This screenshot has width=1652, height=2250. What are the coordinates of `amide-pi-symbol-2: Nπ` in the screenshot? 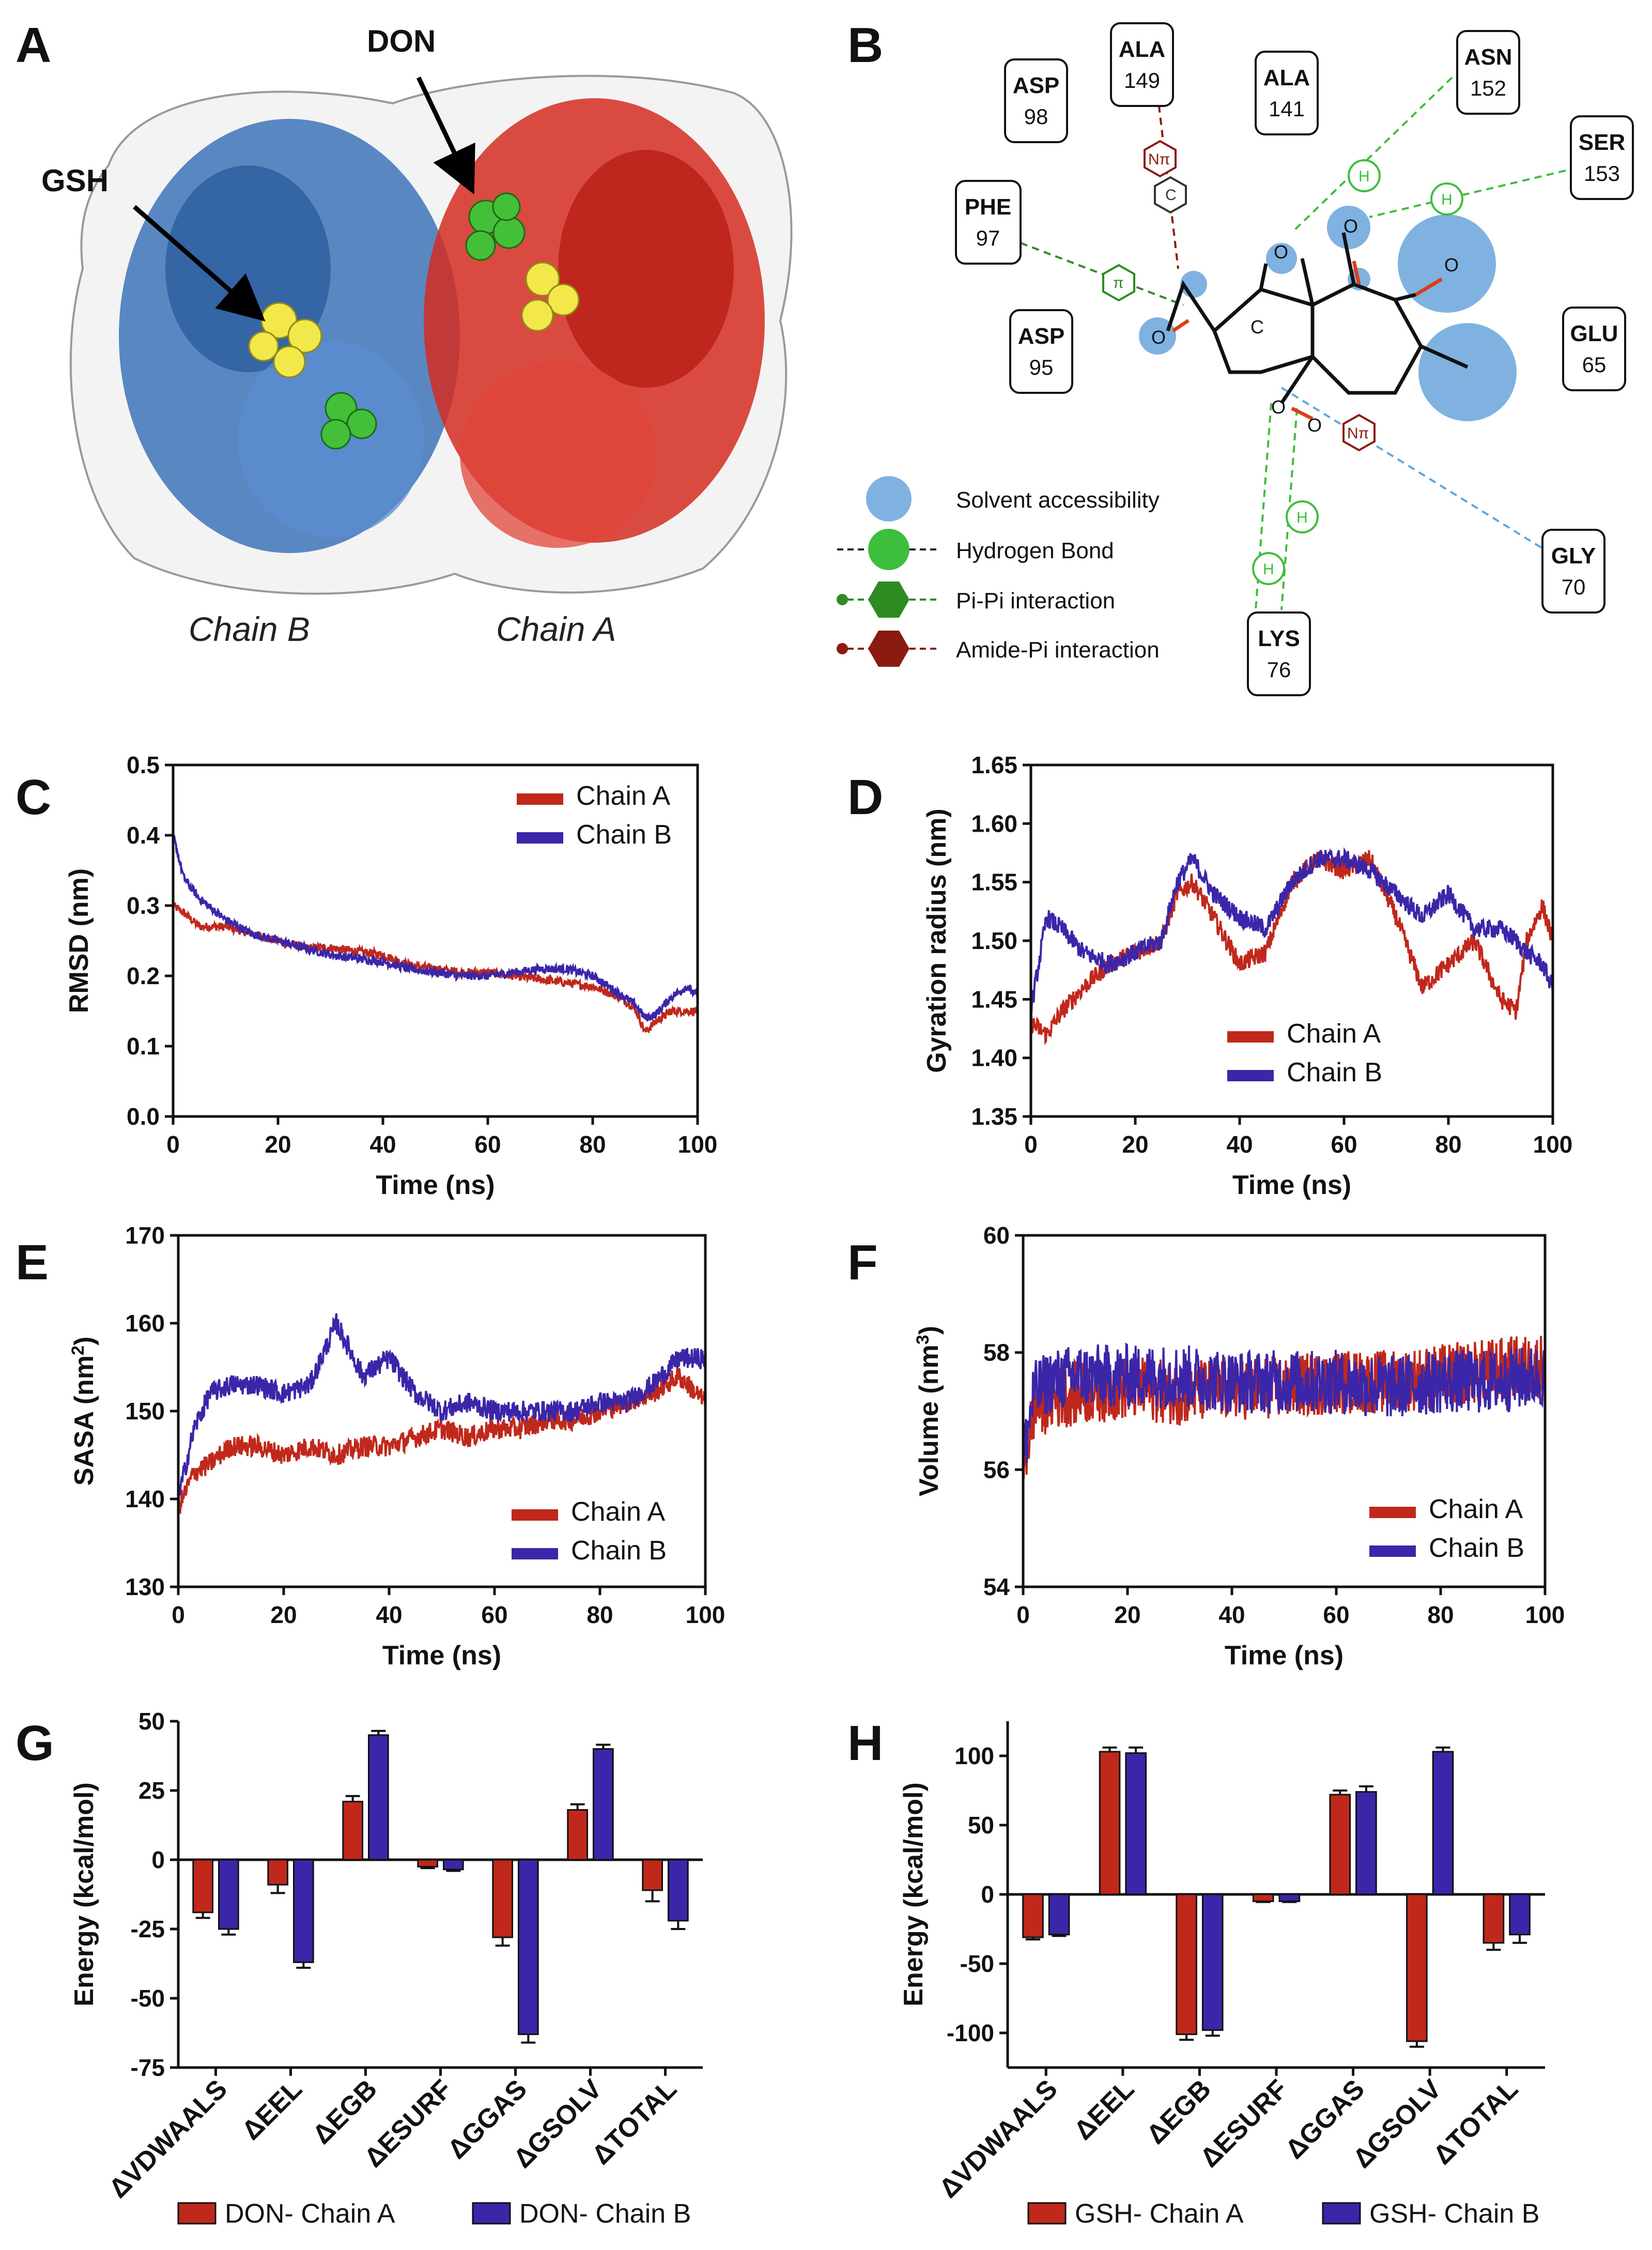 It's located at (1358, 433).